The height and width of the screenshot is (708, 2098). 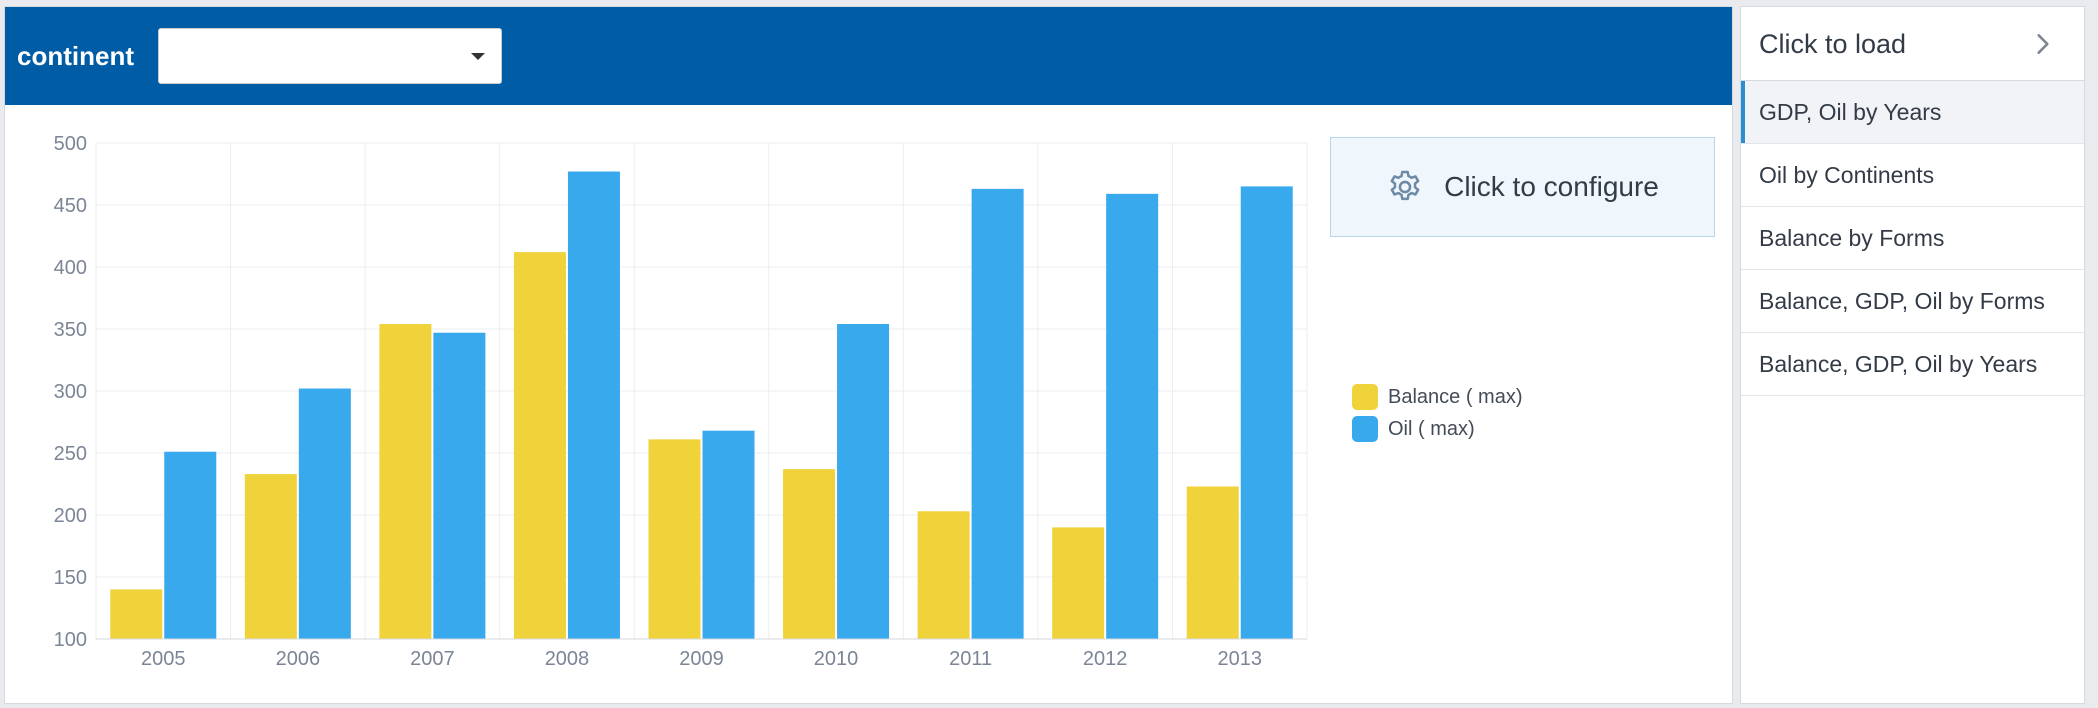 What do you see at coordinates (1850, 112) in the screenshot?
I see `report-item-label: GDP, Oil by Years` at bounding box center [1850, 112].